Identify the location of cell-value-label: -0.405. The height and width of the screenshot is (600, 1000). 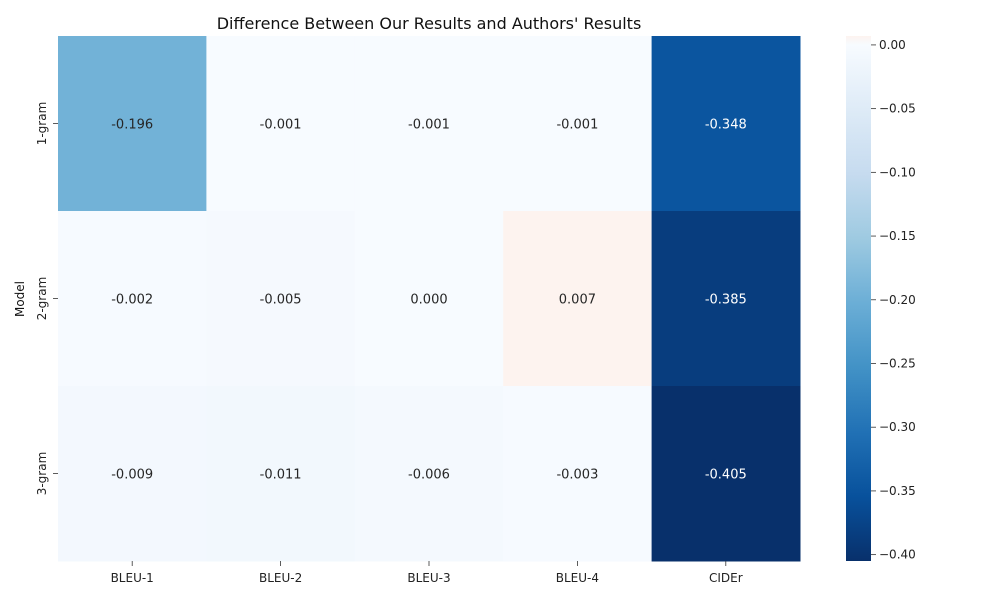
(726, 475).